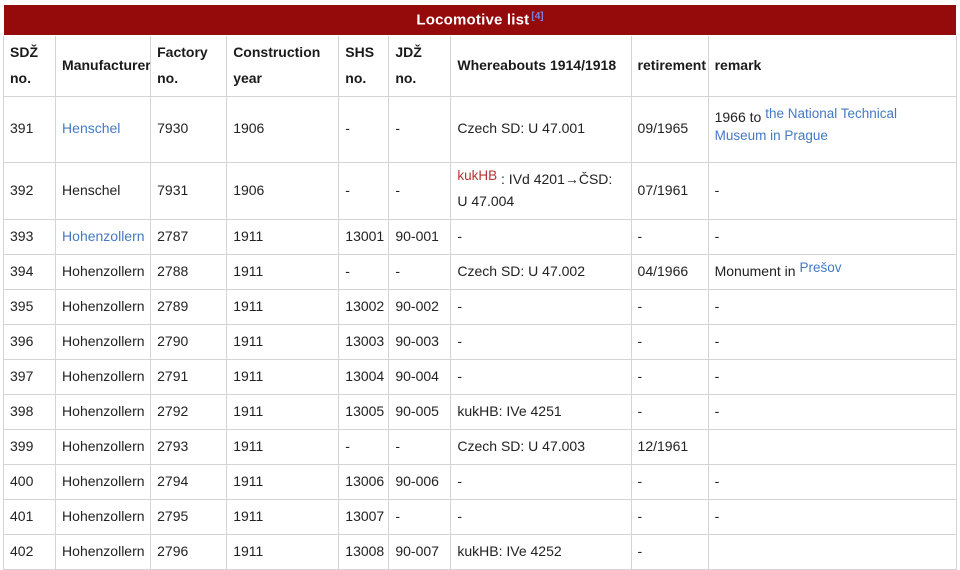  I want to click on cell-text: 09/1965, so click(663, 128).